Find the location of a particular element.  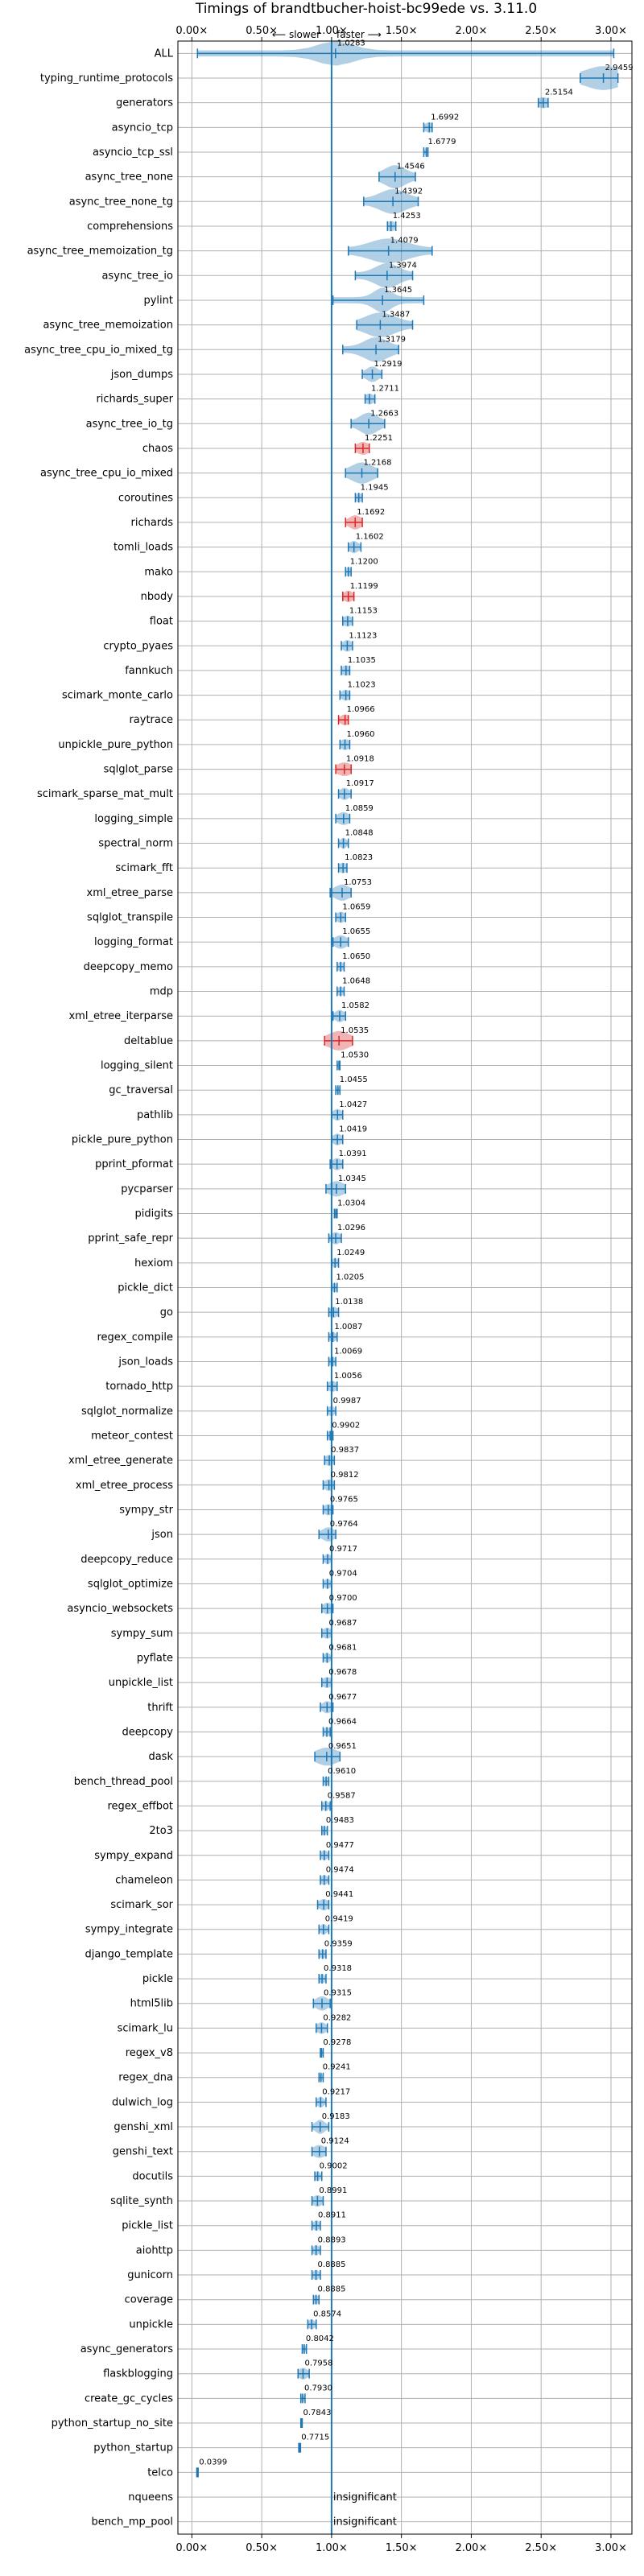

value-label: 1.0069 is located at coordinates (348, 1351).